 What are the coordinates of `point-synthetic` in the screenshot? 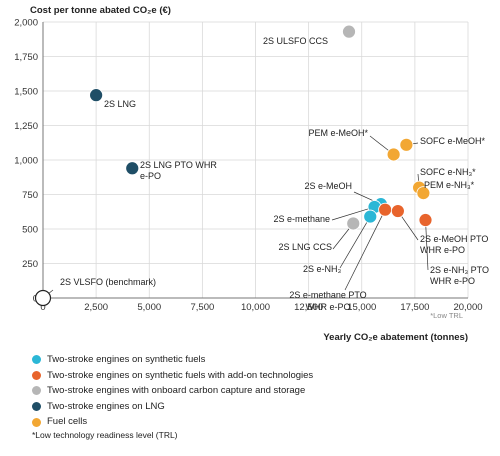 It's located at (370, 216).